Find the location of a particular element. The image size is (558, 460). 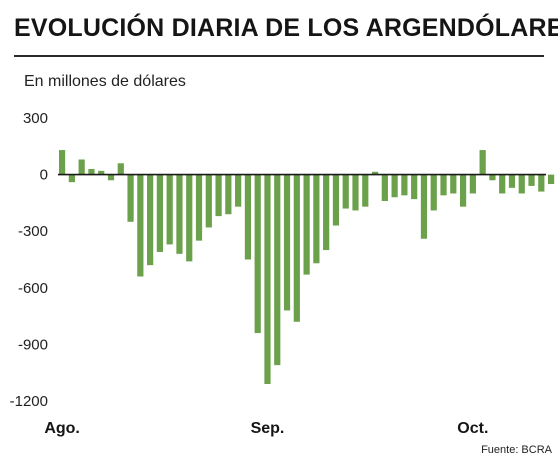

chart-title: EVOLUCIÓN DIARIA DE LOS ARGENDÓLARES is located at coordinates (286, 28).